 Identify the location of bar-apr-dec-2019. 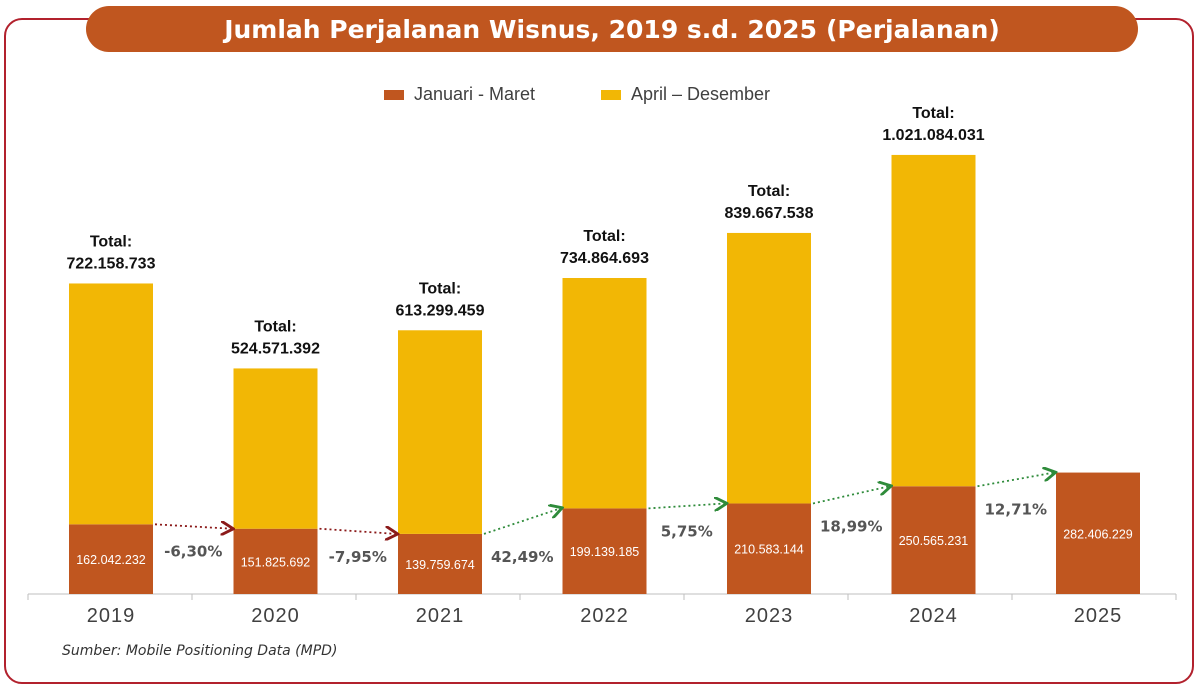
(111, 404).